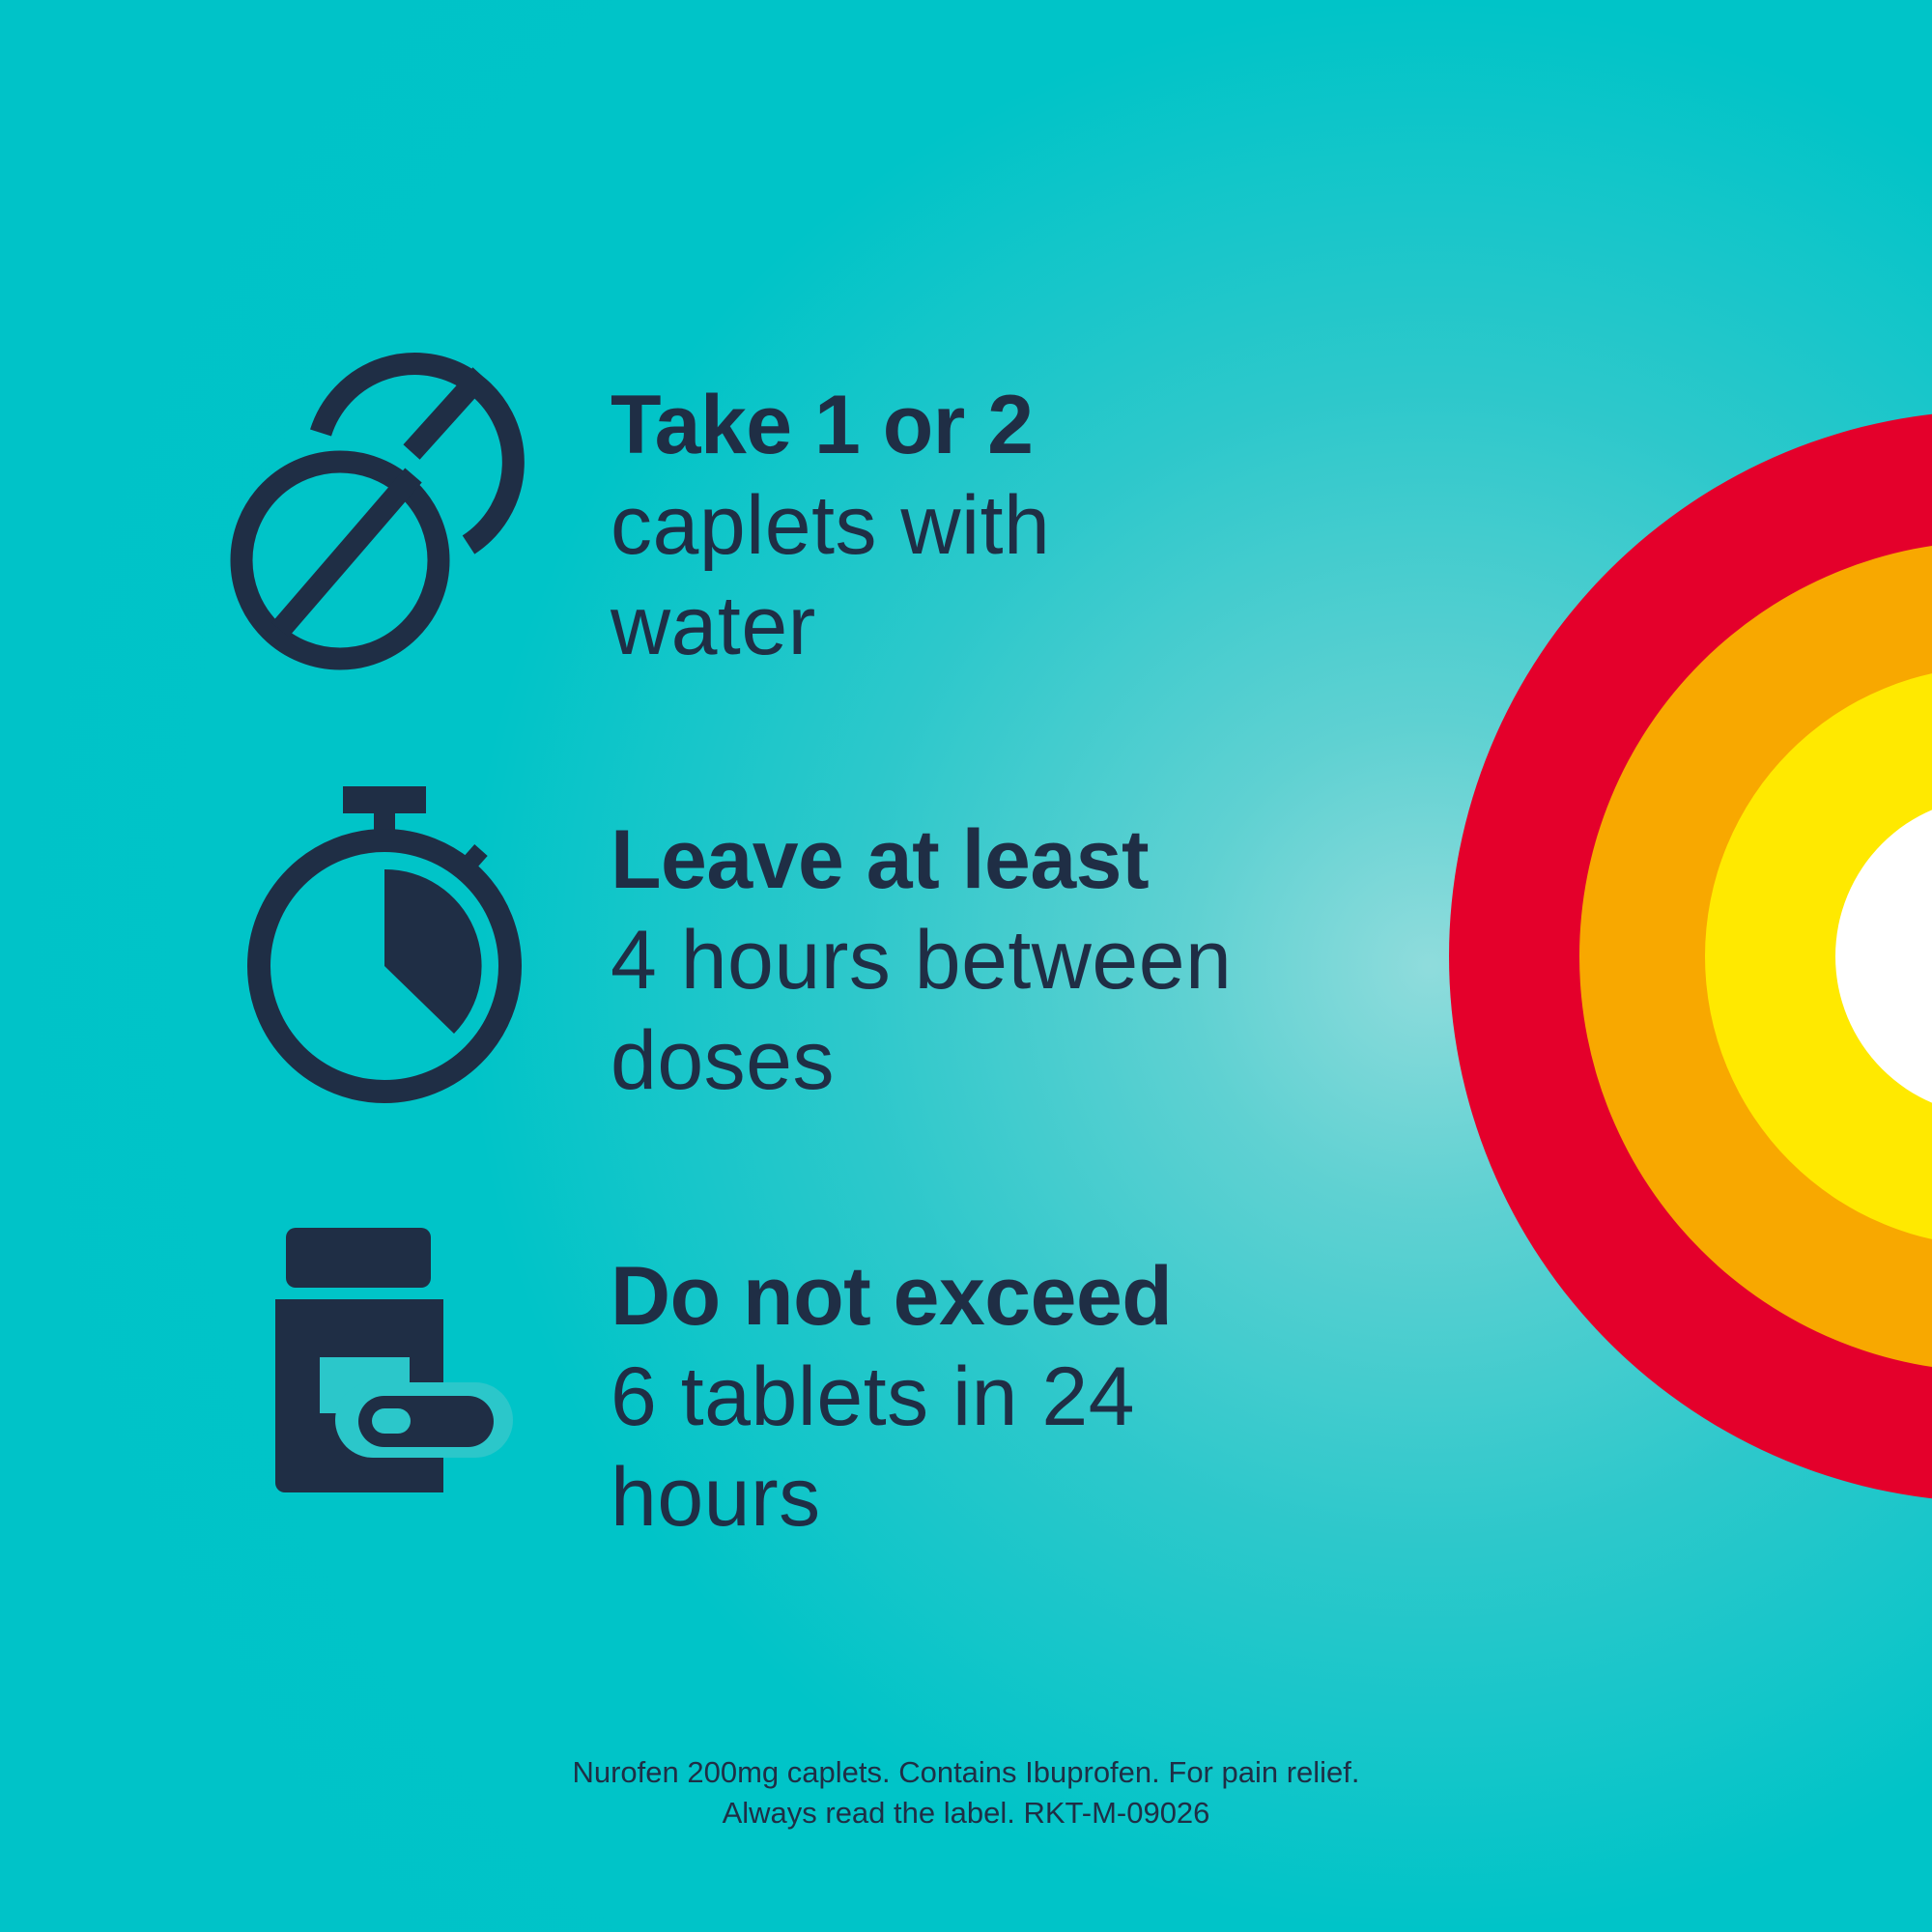  What do you see at coordinates (716, 1497) in the screenshot?
I see `instruction-line-text: hours` at bounding box center [716, 1497].